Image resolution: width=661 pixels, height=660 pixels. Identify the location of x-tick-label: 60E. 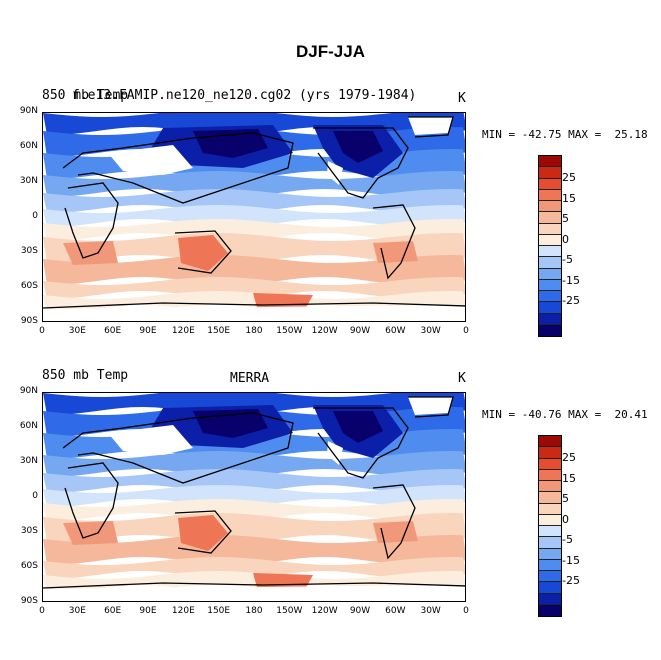
(113, 611).